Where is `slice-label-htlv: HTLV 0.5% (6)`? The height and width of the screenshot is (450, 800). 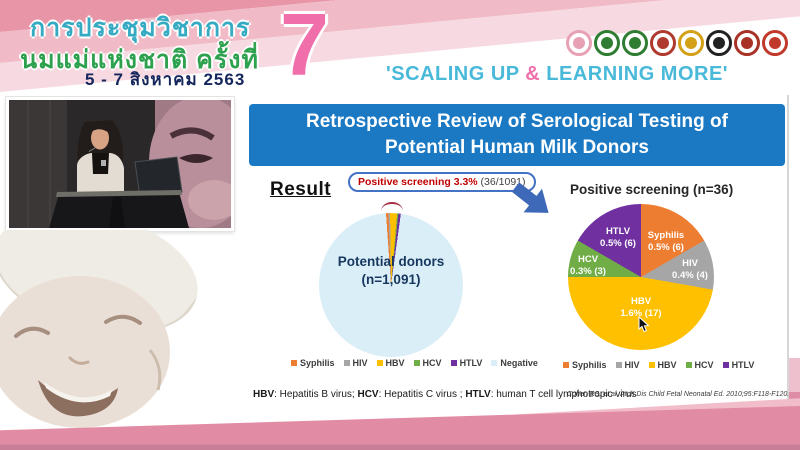 slice-label-htlv: HTLV 0.5% (6) is located at coordinates (618, 238).